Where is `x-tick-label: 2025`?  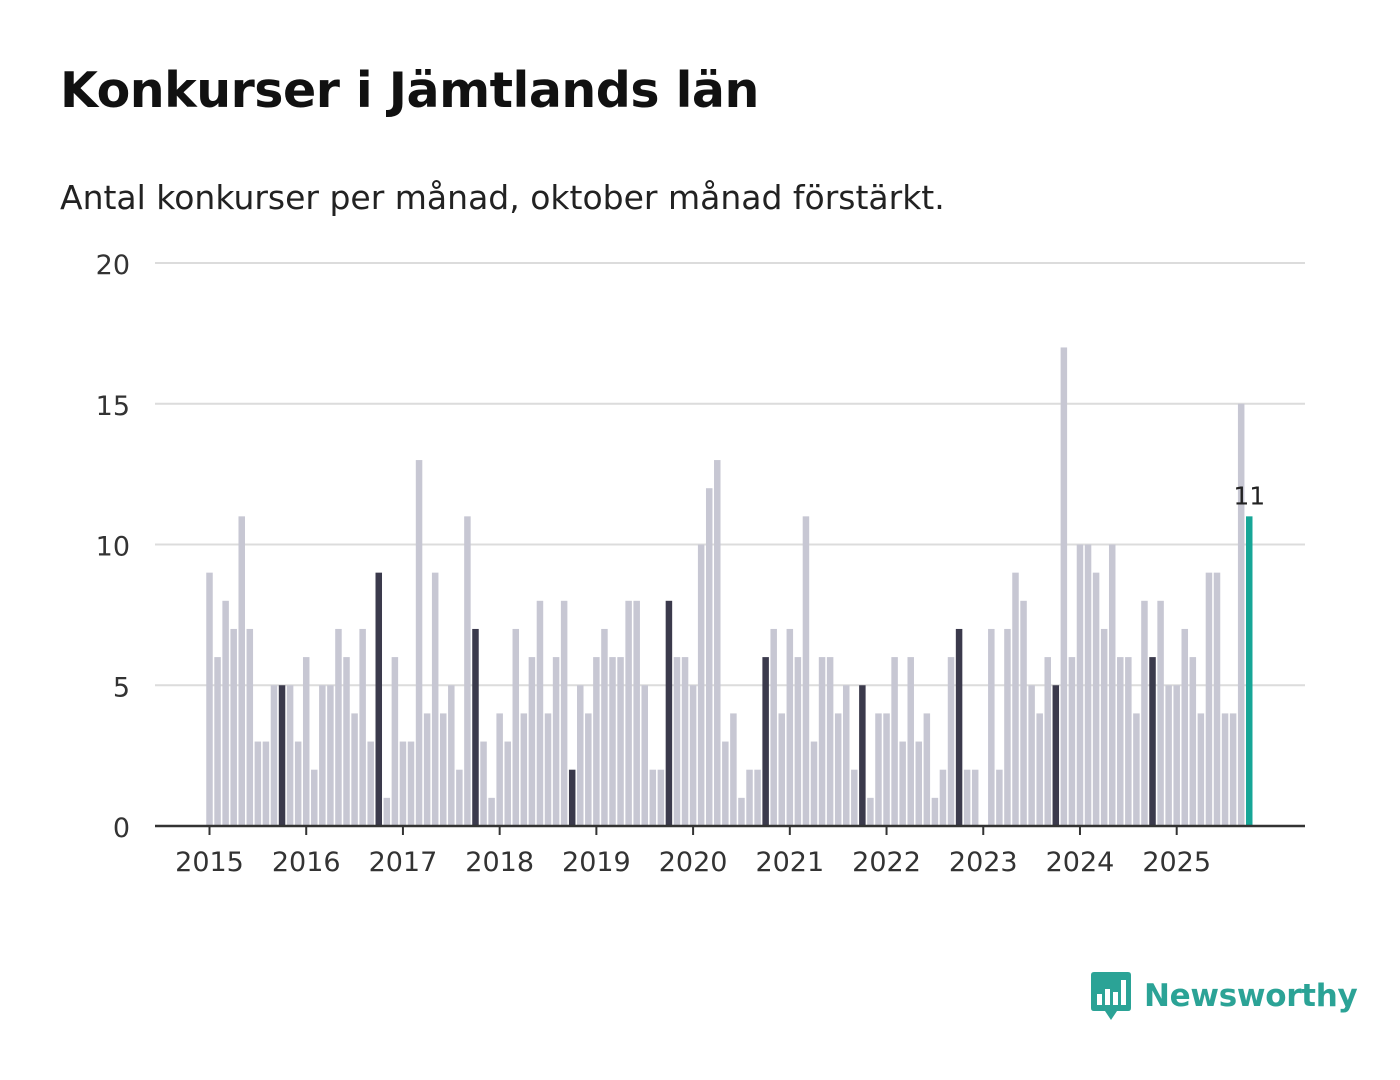 x-tick-label: 2025 is located at coordinates (1176, 862).